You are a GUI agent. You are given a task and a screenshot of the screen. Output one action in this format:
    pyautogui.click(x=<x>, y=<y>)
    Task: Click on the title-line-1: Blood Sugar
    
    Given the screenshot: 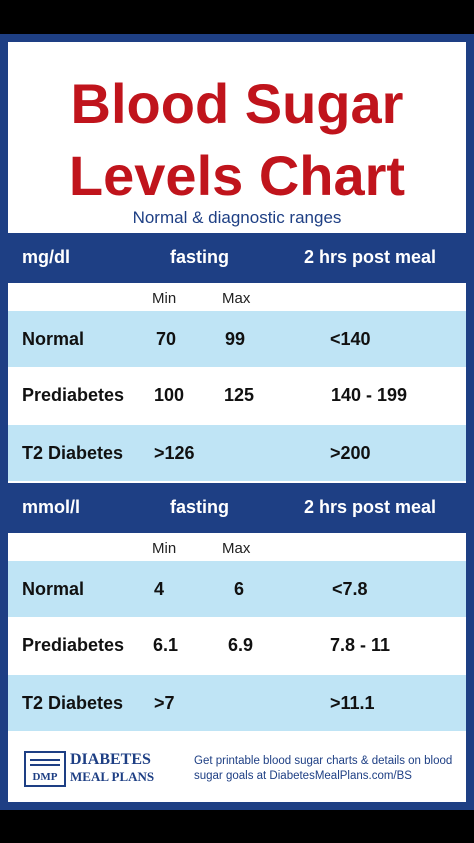 What is the action you would take?
    pyautogui.click(x=237, y=103)
    